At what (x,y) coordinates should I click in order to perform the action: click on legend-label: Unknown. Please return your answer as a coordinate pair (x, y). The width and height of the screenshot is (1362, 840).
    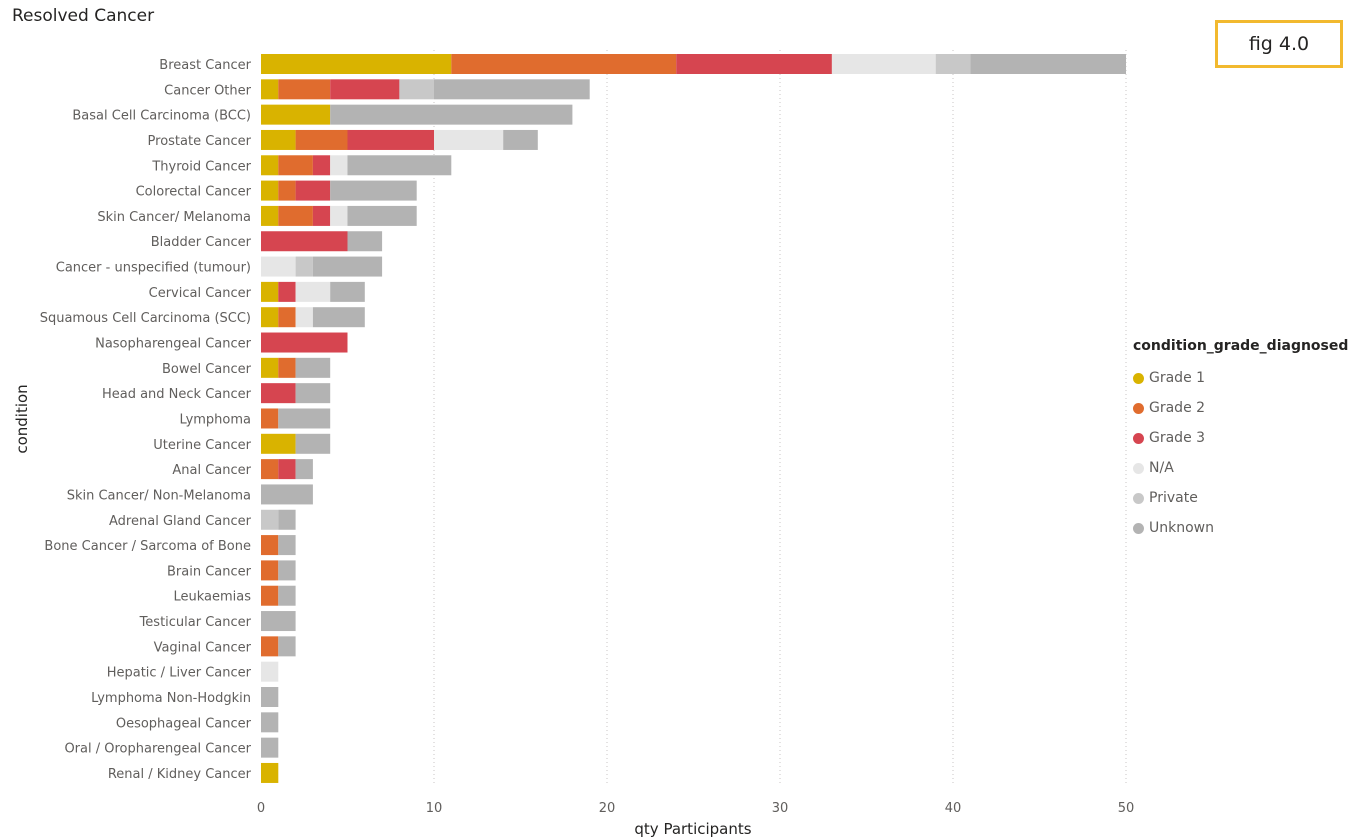
    Looking at the image, I should click on (1181, 528).